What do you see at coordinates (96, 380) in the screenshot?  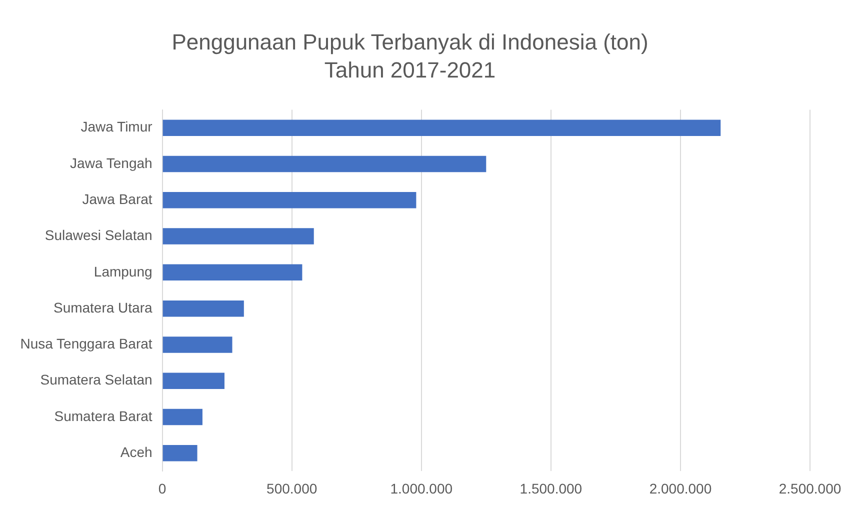 I see `y-tick-label: Sumatera Selatan` at bounding box center [96, 380].